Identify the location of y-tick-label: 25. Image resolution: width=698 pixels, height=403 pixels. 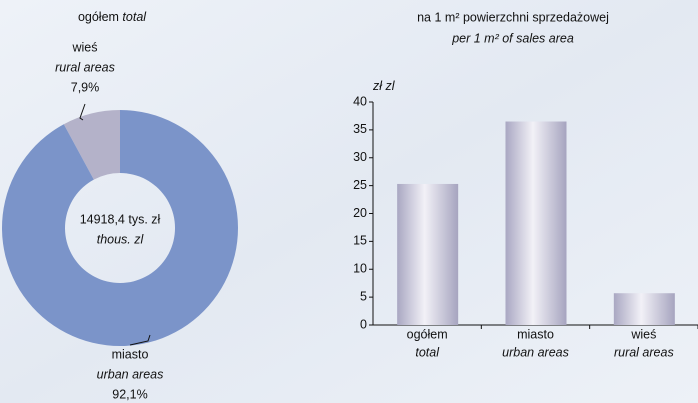
(360, 185).